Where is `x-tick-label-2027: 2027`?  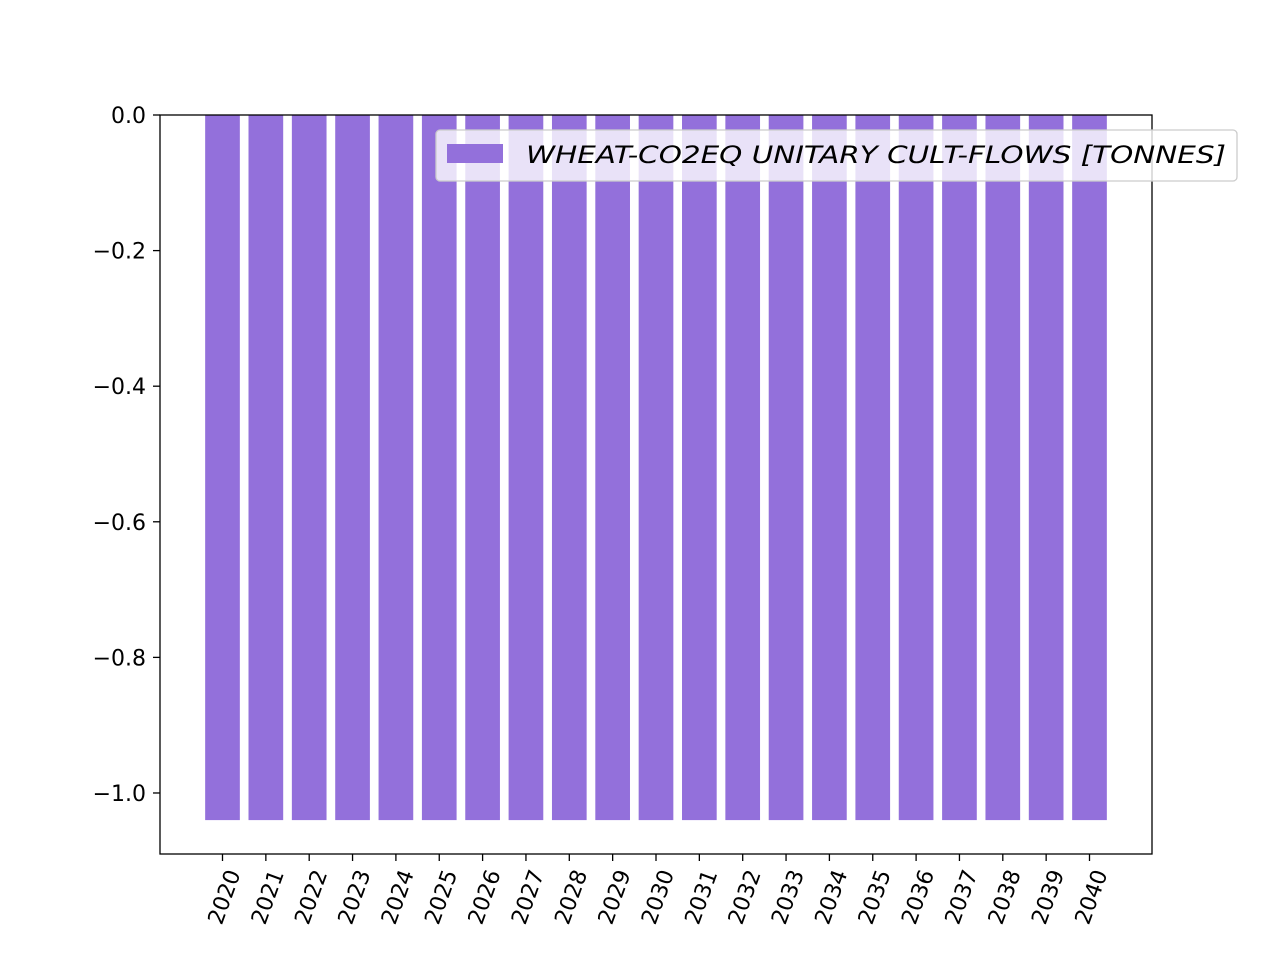
x-tick-label-2027: 2027 is located at coordinates (528, 897).